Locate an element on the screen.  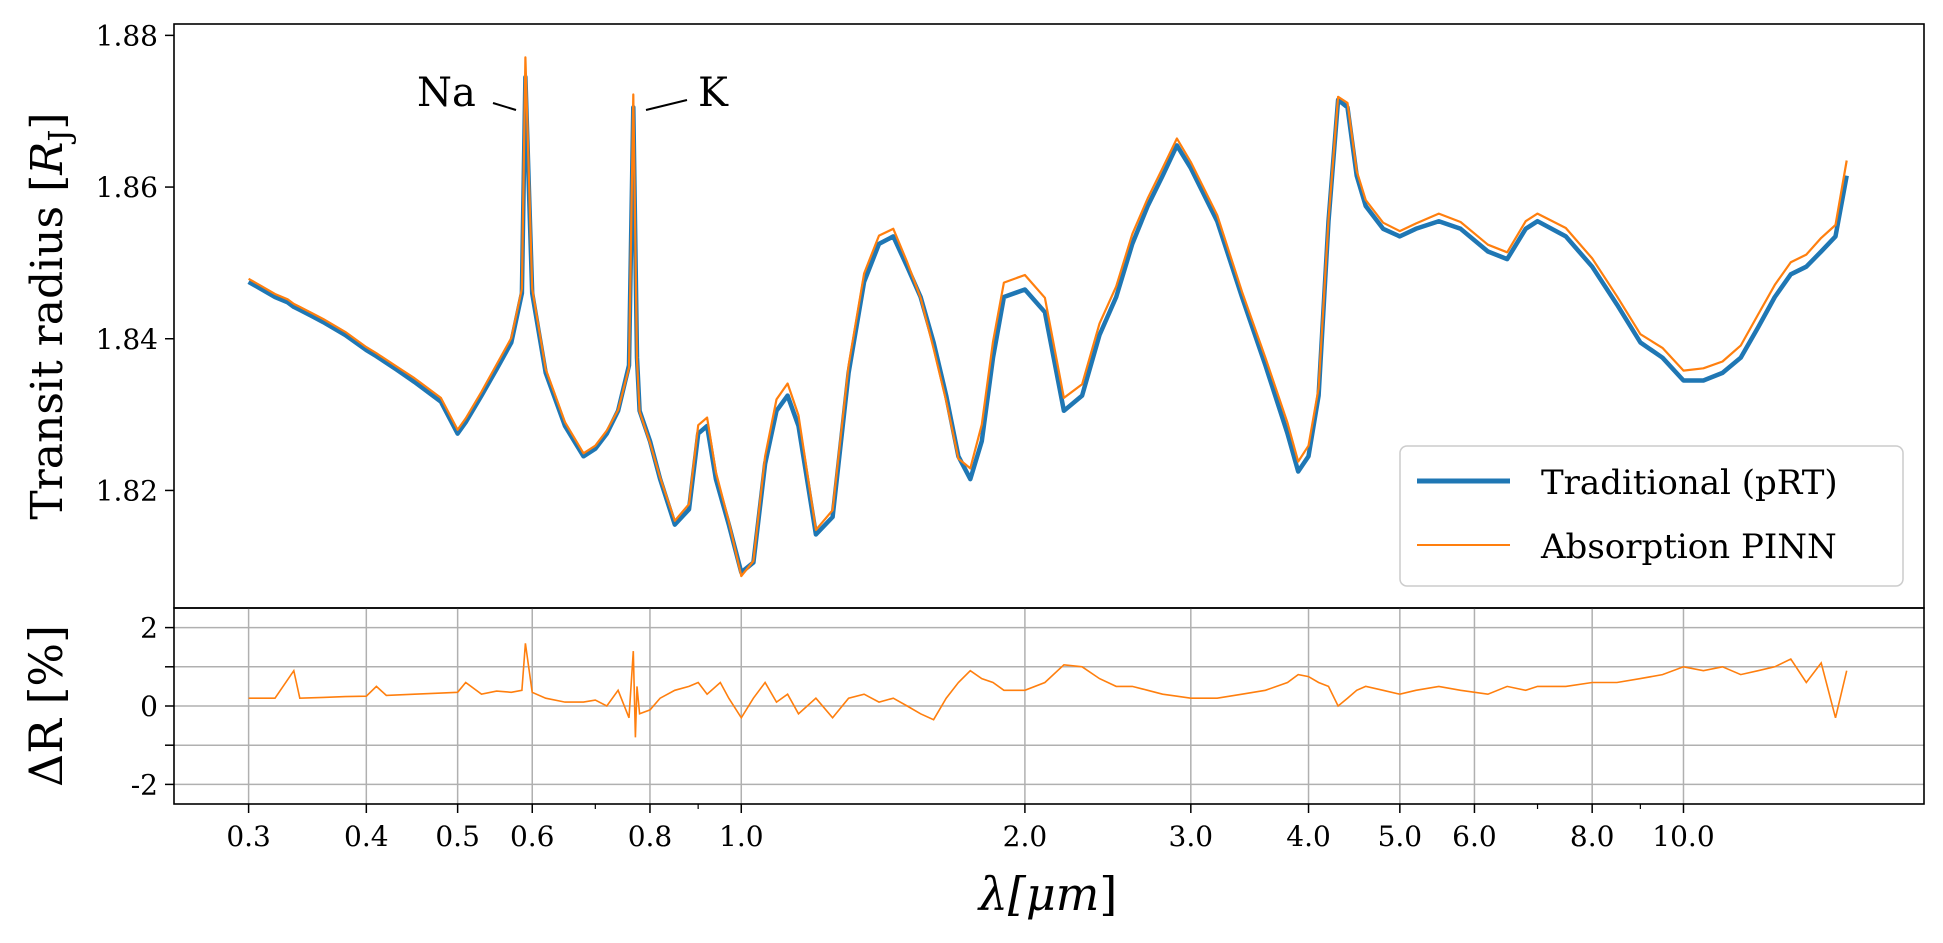
x-tick-label: 10.0 is located at coordinates (1683, 836).